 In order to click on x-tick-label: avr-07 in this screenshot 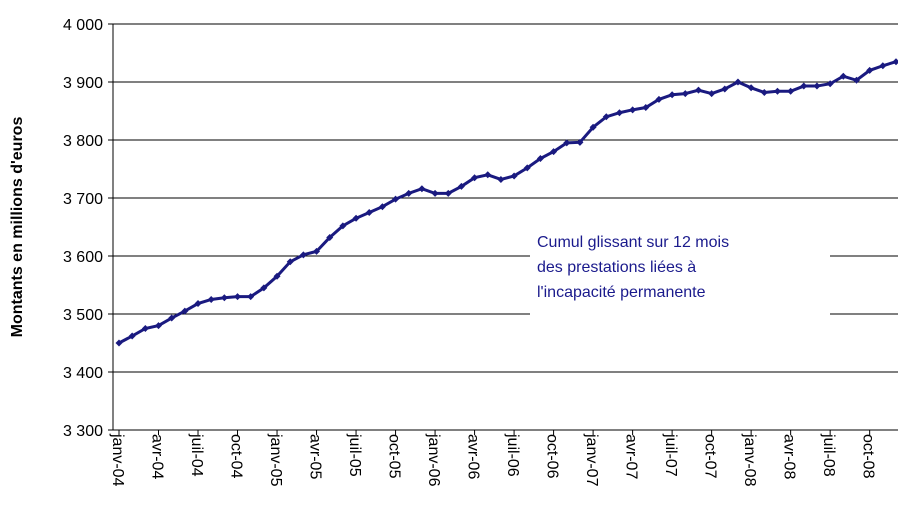, I will do `click(631, 456)`.